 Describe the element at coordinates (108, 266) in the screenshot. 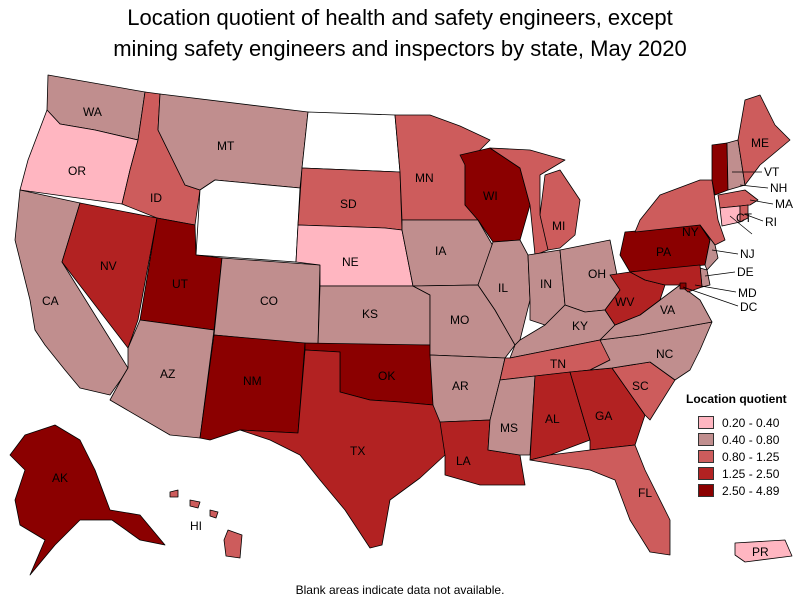

I see `label-NV: NV` at that location.